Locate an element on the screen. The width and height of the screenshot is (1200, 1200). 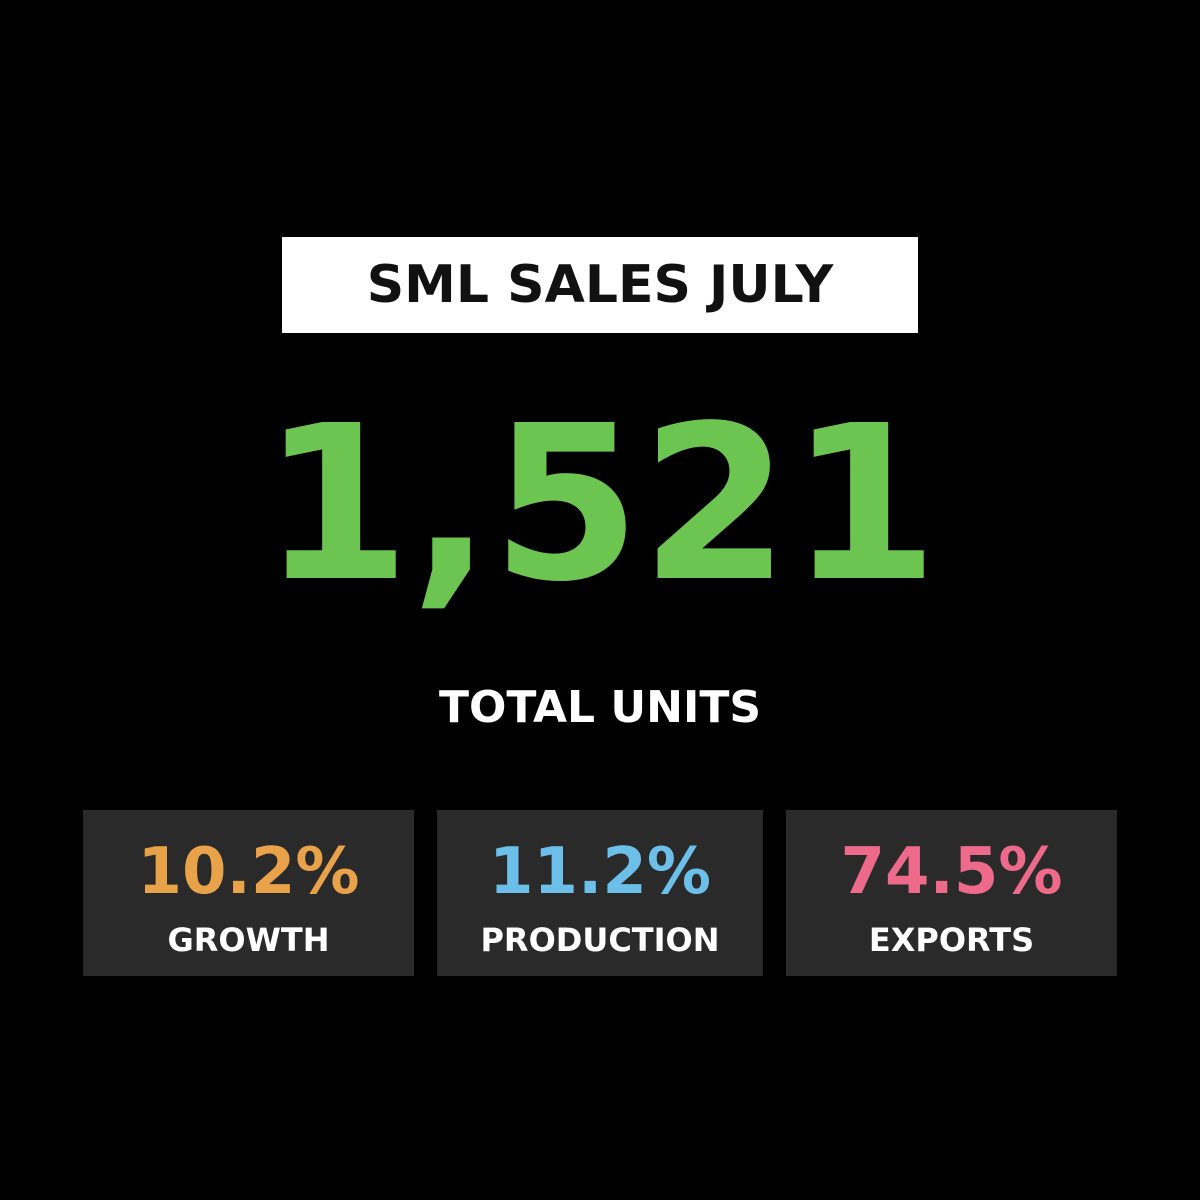
total-units-label: TOTAL UNITS is located at coordinates (600, 707).